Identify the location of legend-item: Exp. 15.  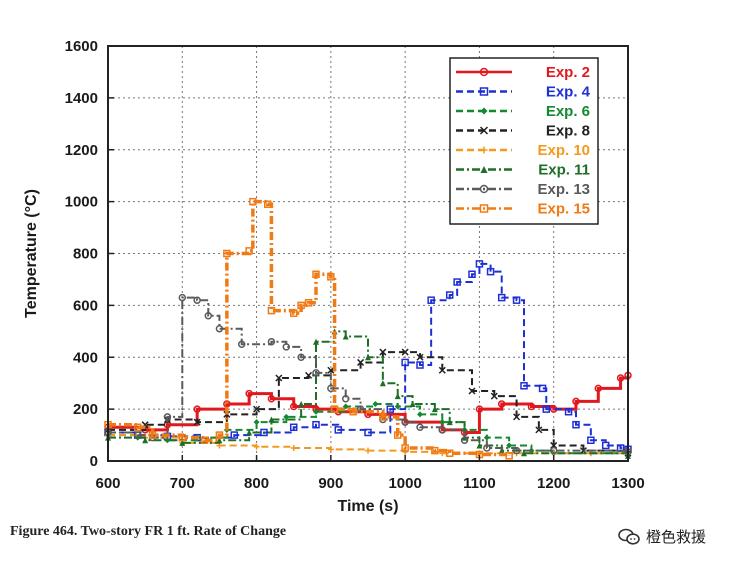
(523, 209).